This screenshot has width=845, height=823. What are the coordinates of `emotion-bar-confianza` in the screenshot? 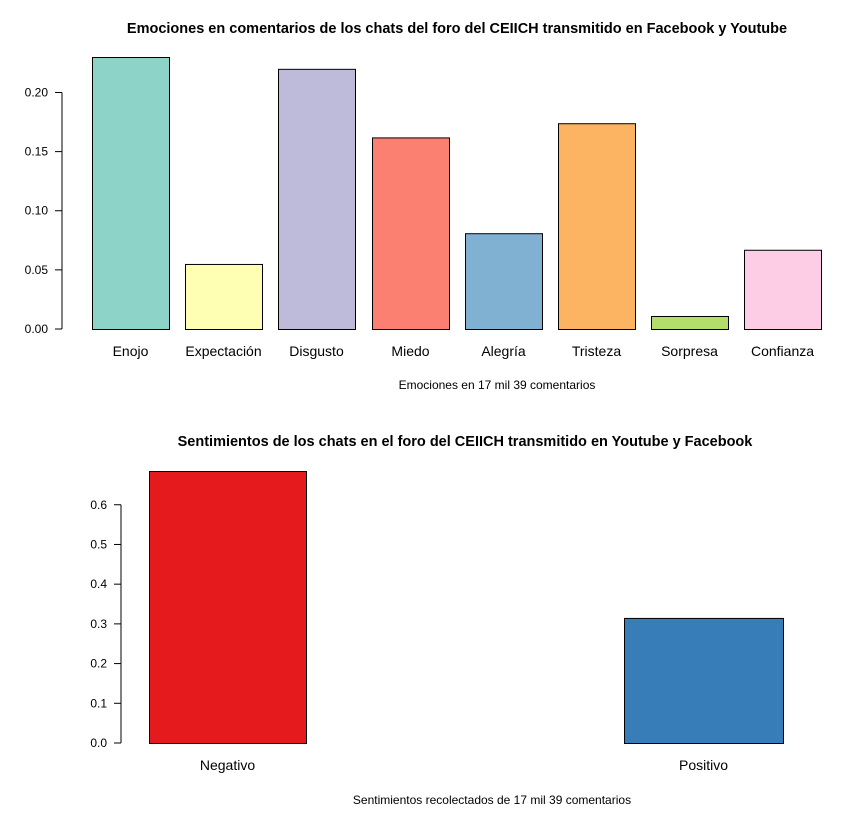 It's located at (783, 289).